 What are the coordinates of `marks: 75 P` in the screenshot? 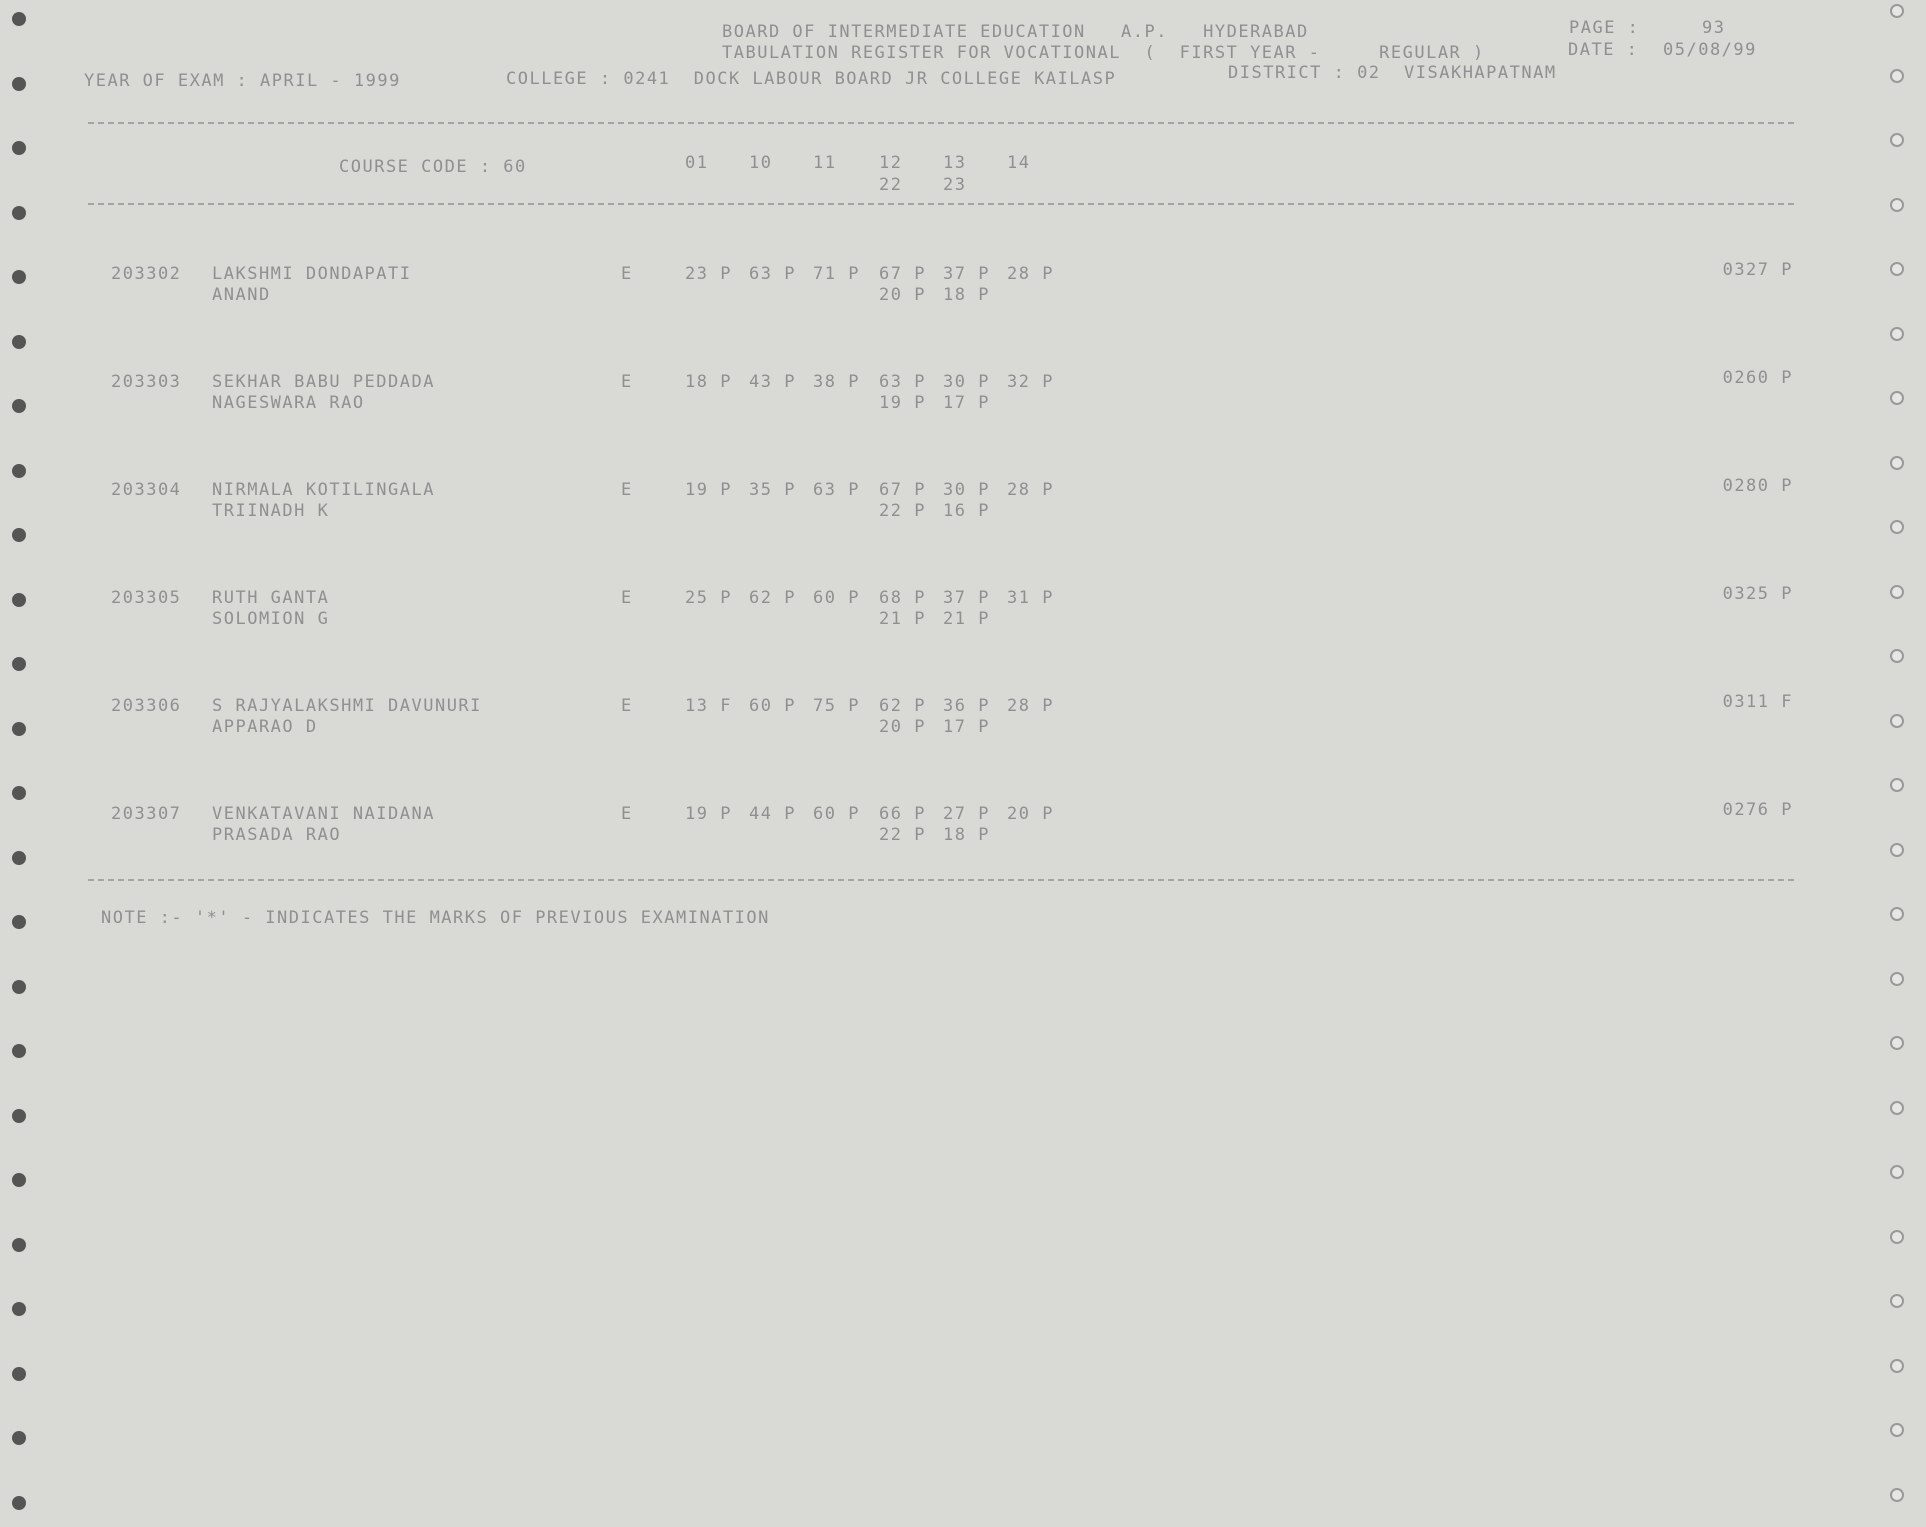 It's located at (836, 706).